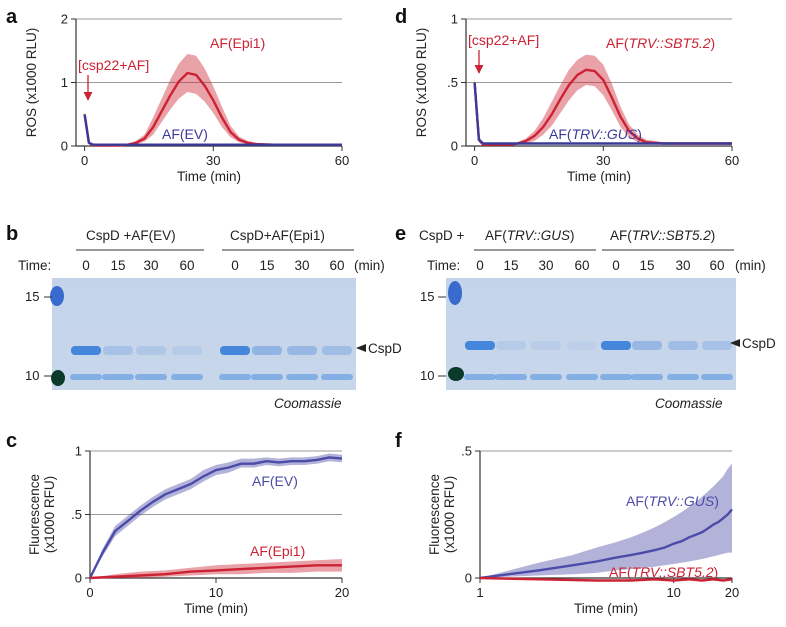 The height and width of the screenshot is (627, 786). I want to click on time-point-4: 0, so click(616, 265).